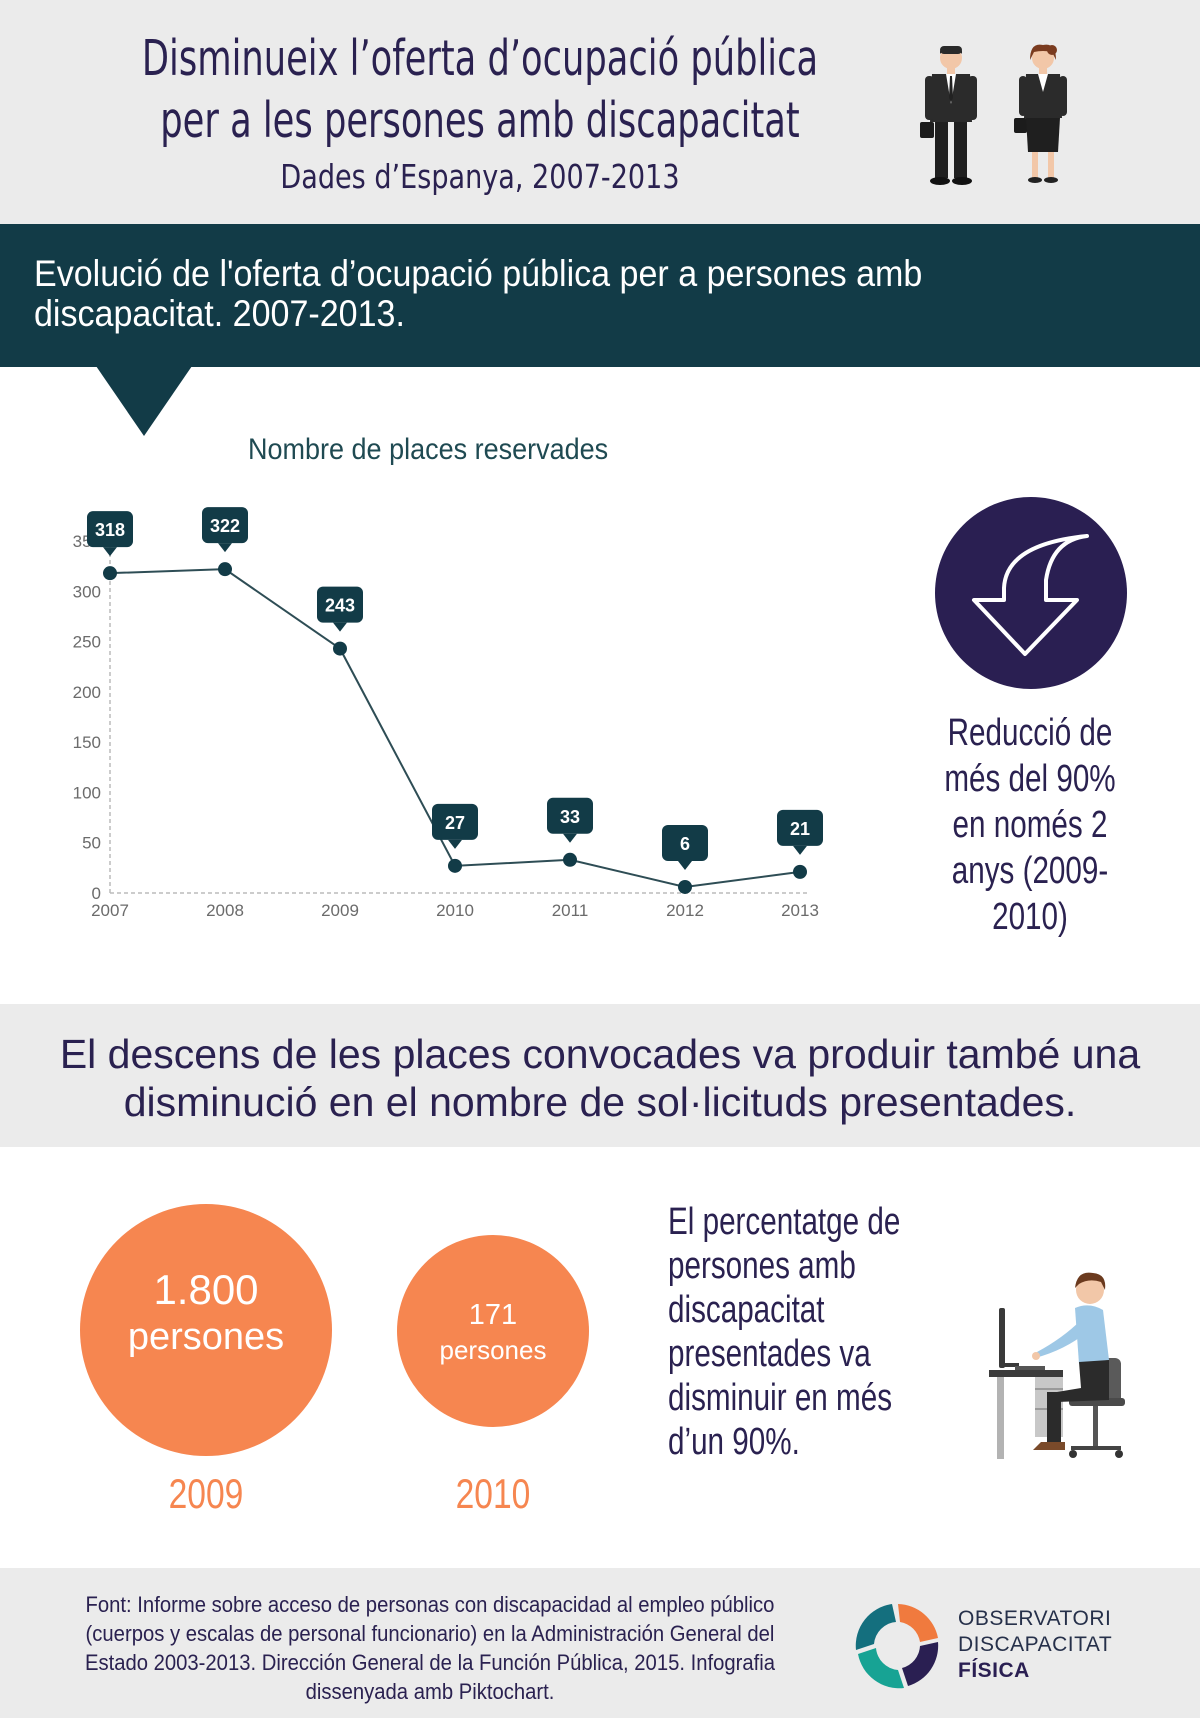  What do you see at coordinates (685, 910) in the screenshot?
I see `x-tick-label: 2012` at bounding box center [685, 910].